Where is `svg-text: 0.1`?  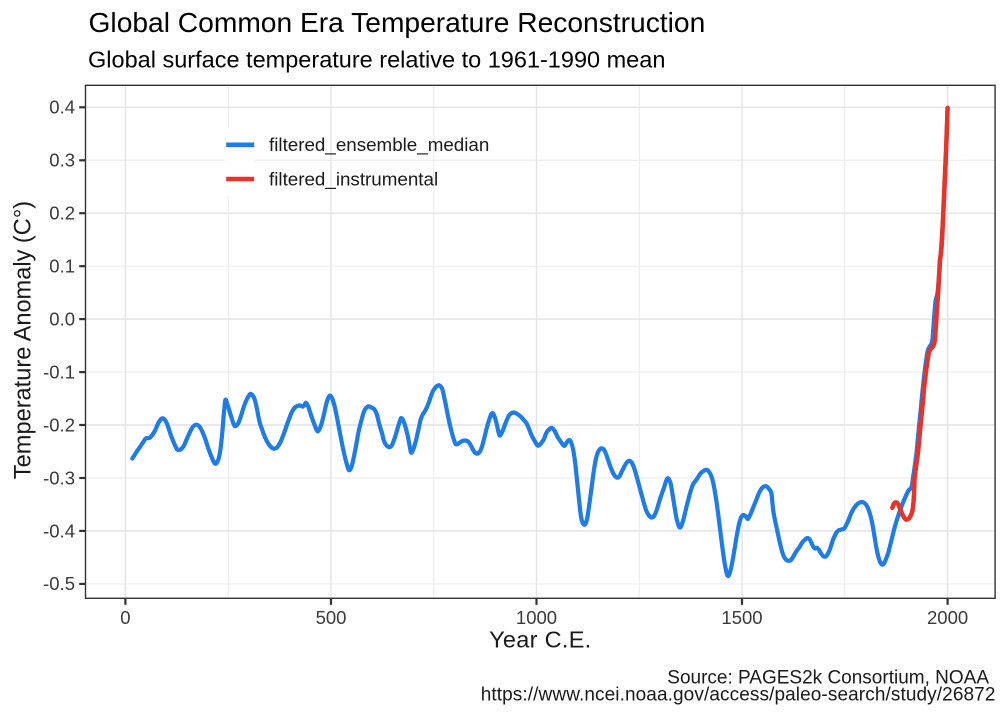
svg-text: 0.1 is located at coordinates (62, 266).